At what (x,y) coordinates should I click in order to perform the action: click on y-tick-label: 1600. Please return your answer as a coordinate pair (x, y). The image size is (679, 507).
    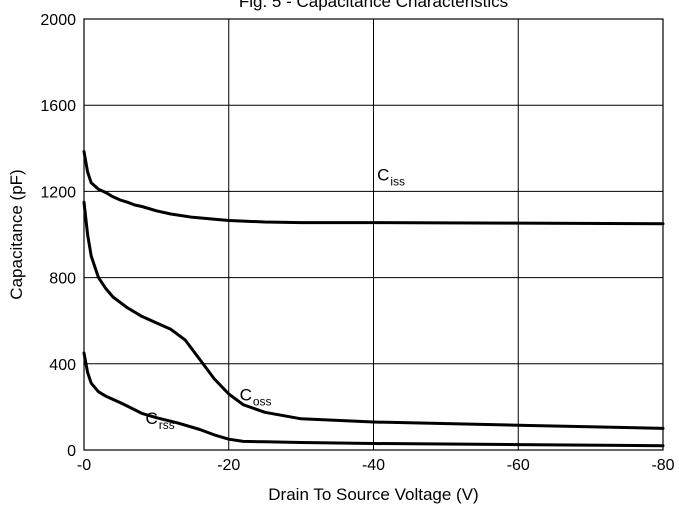
    Looking at the image, I should click on (58, 106).